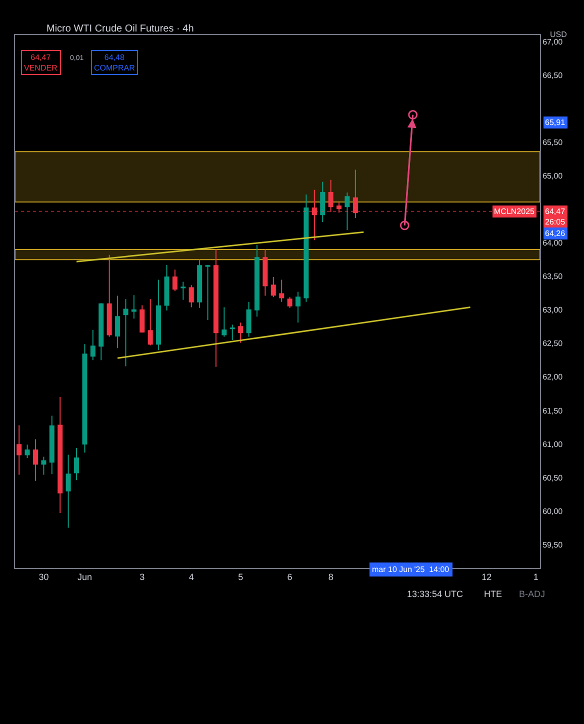 This screenshot has height=724, width=584. What do you see at coordinates (120, 29) in the screenshot?
I see `chart-title: Micro WTI Crude Oil Futures · 4h` at bounding box center [120, 29].